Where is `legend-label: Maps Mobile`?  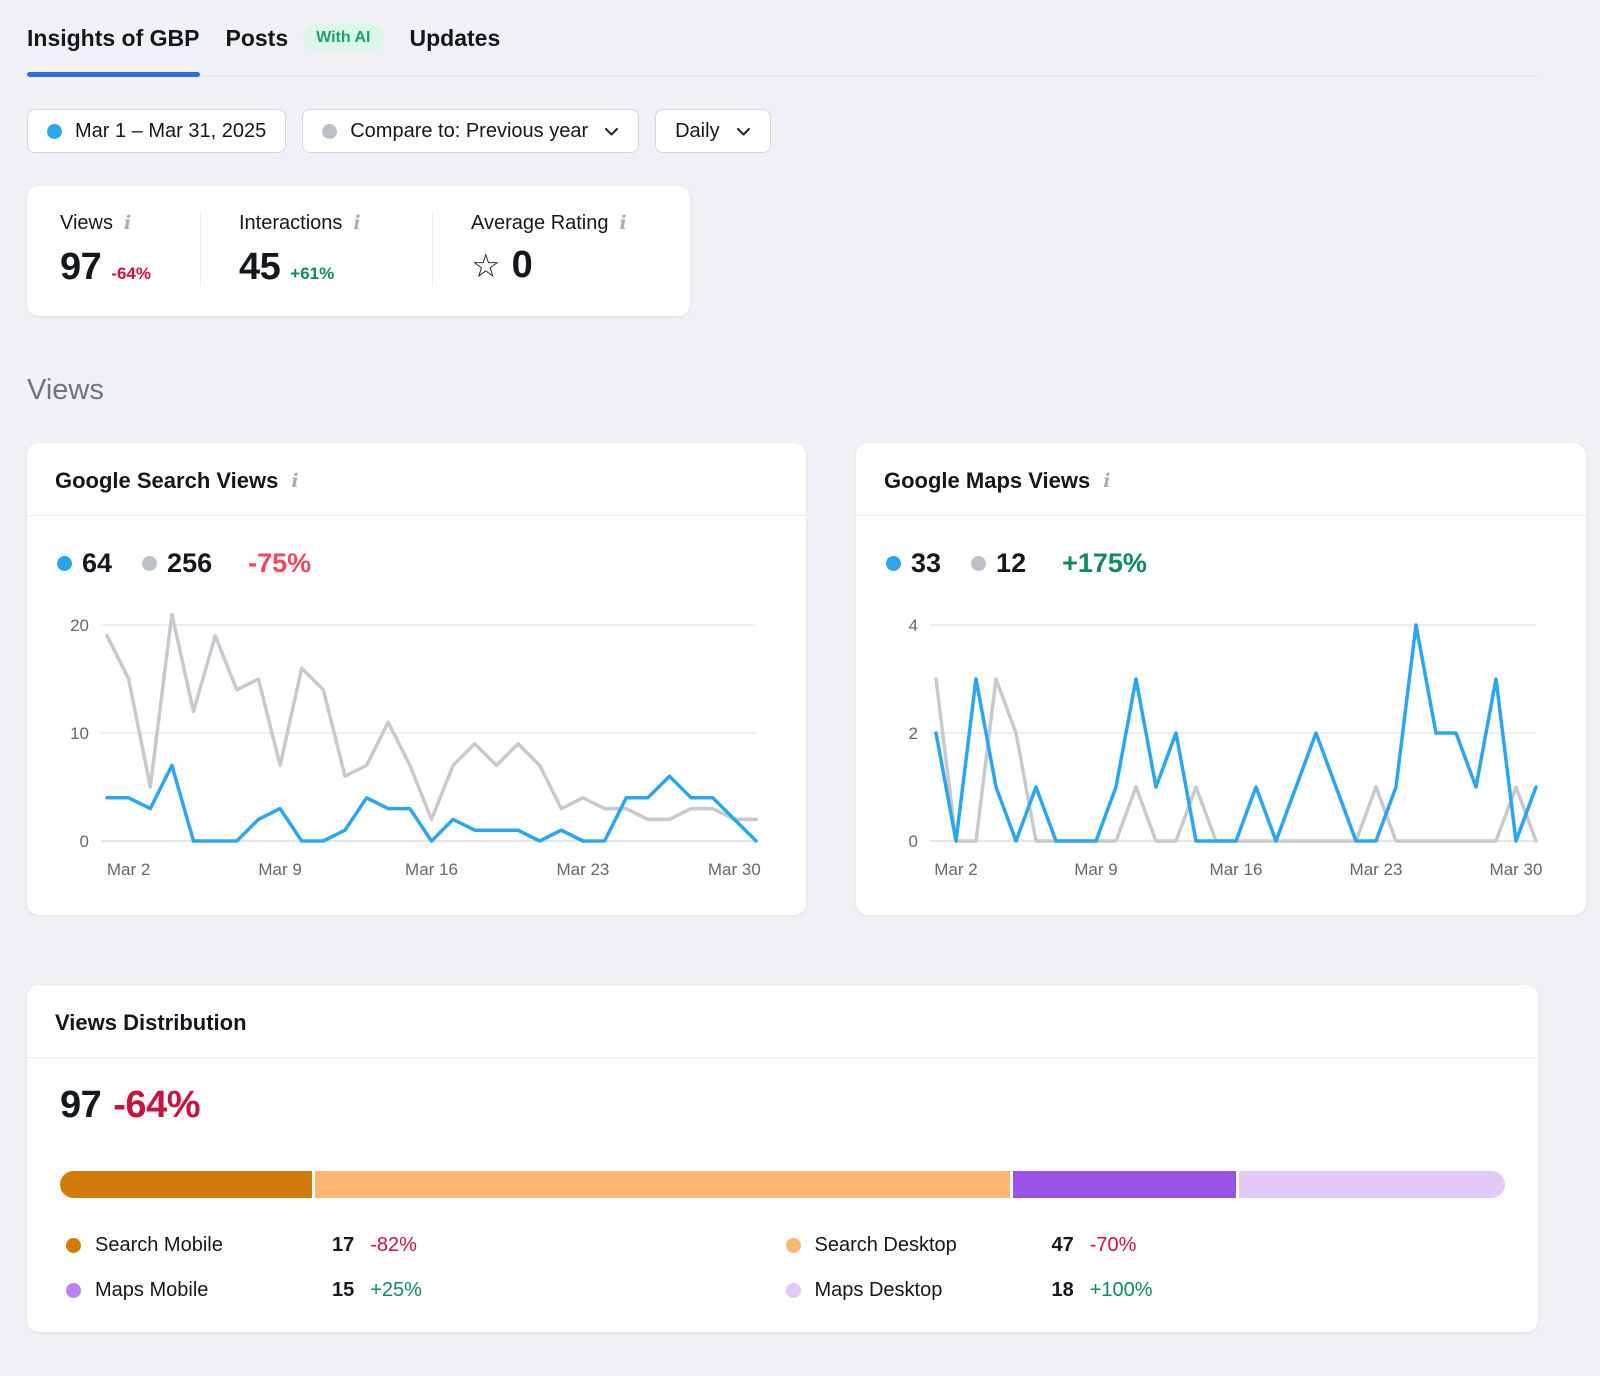
legend-label: Maps Mobile is located at coordinates (152, 1290).